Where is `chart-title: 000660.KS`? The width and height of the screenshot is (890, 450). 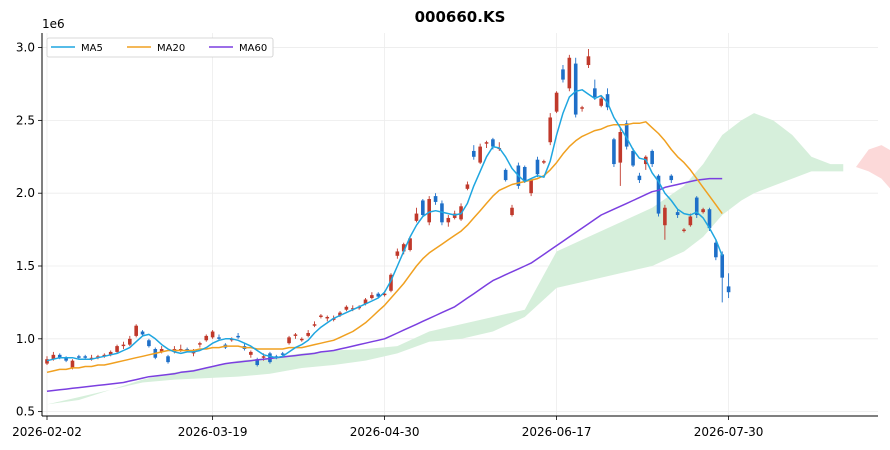 chart-title: 000660.KS is located at coordinates (460, 17).